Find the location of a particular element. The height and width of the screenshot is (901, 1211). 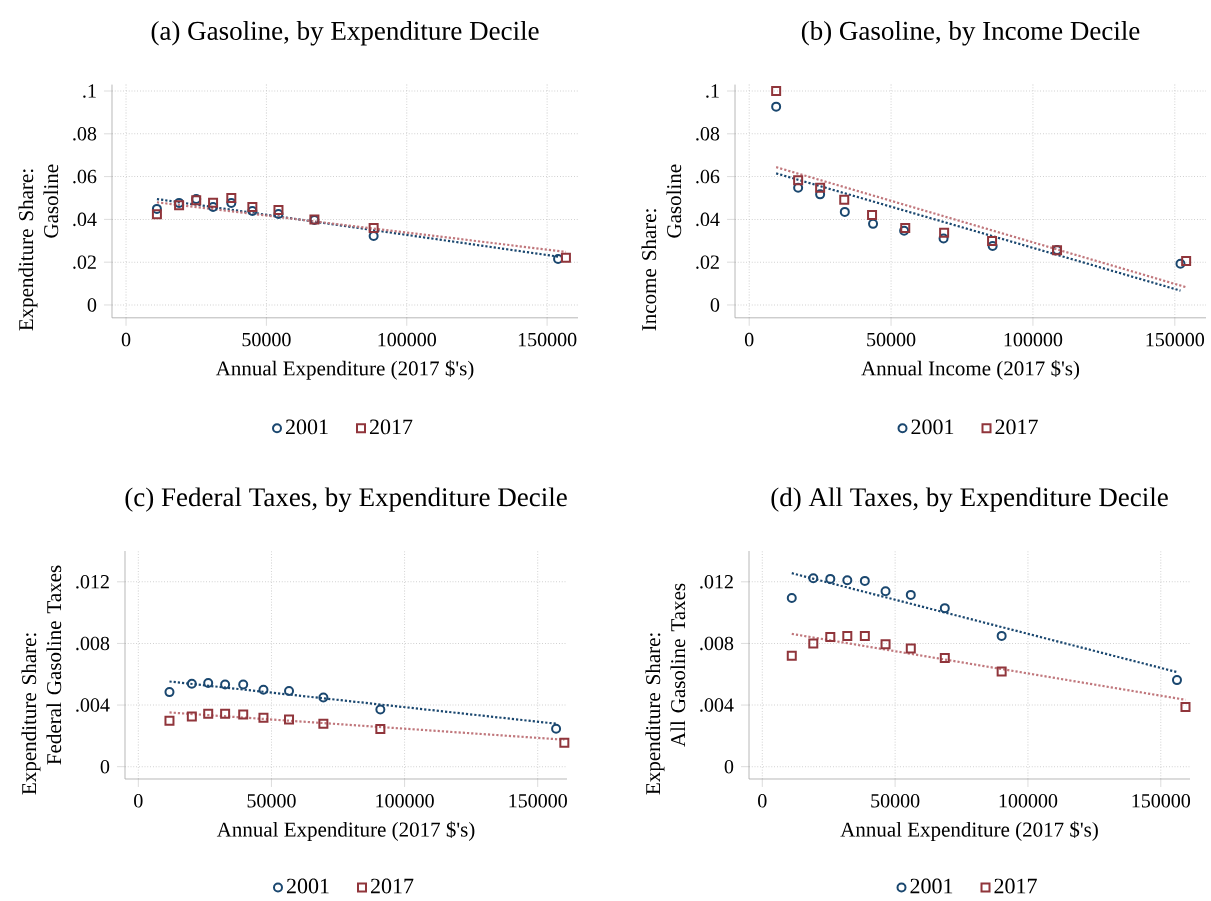

chart-title: (a) Gasoline, by Expenditure Decile is located at coordinates (345, 33).